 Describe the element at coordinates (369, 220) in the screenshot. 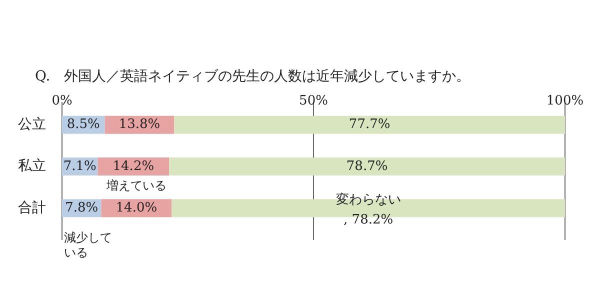

I see `data-label: , 78.2%` at that location.